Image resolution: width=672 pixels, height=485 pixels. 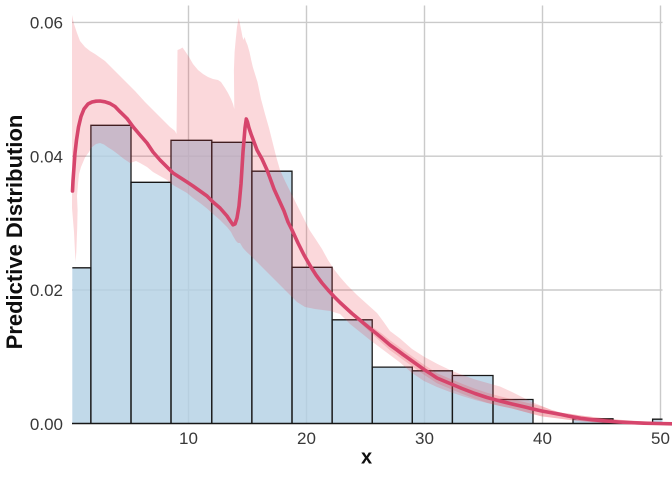 I want to click on svg-text: 30, so click(x=424, y=438).